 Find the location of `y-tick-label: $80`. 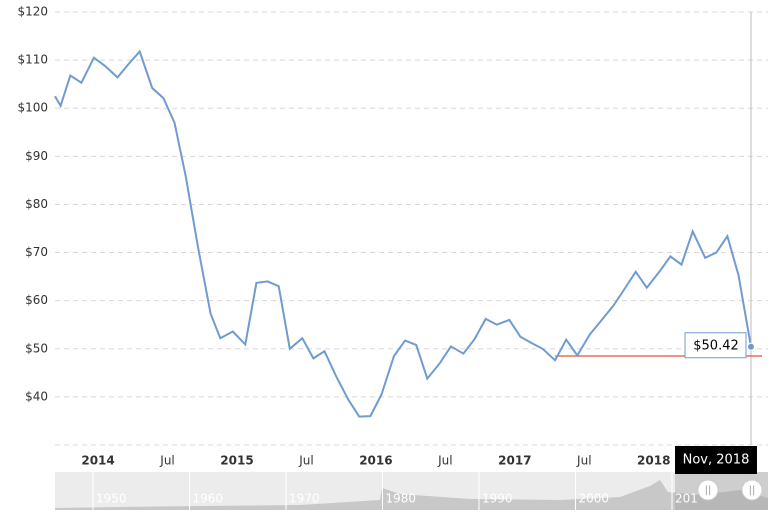

y-tick-label: $80 is located at coordinates (36, 204).